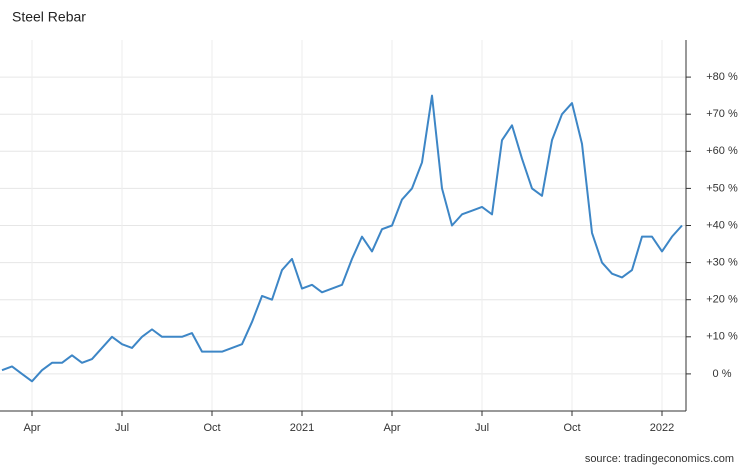 Image resolution: width=746 pixels, height=468 pixels. What do you see at coordinates (722, 225) in the screenshot?
I see `y-tick-label: +40 %` at bounding box center [722, 225].